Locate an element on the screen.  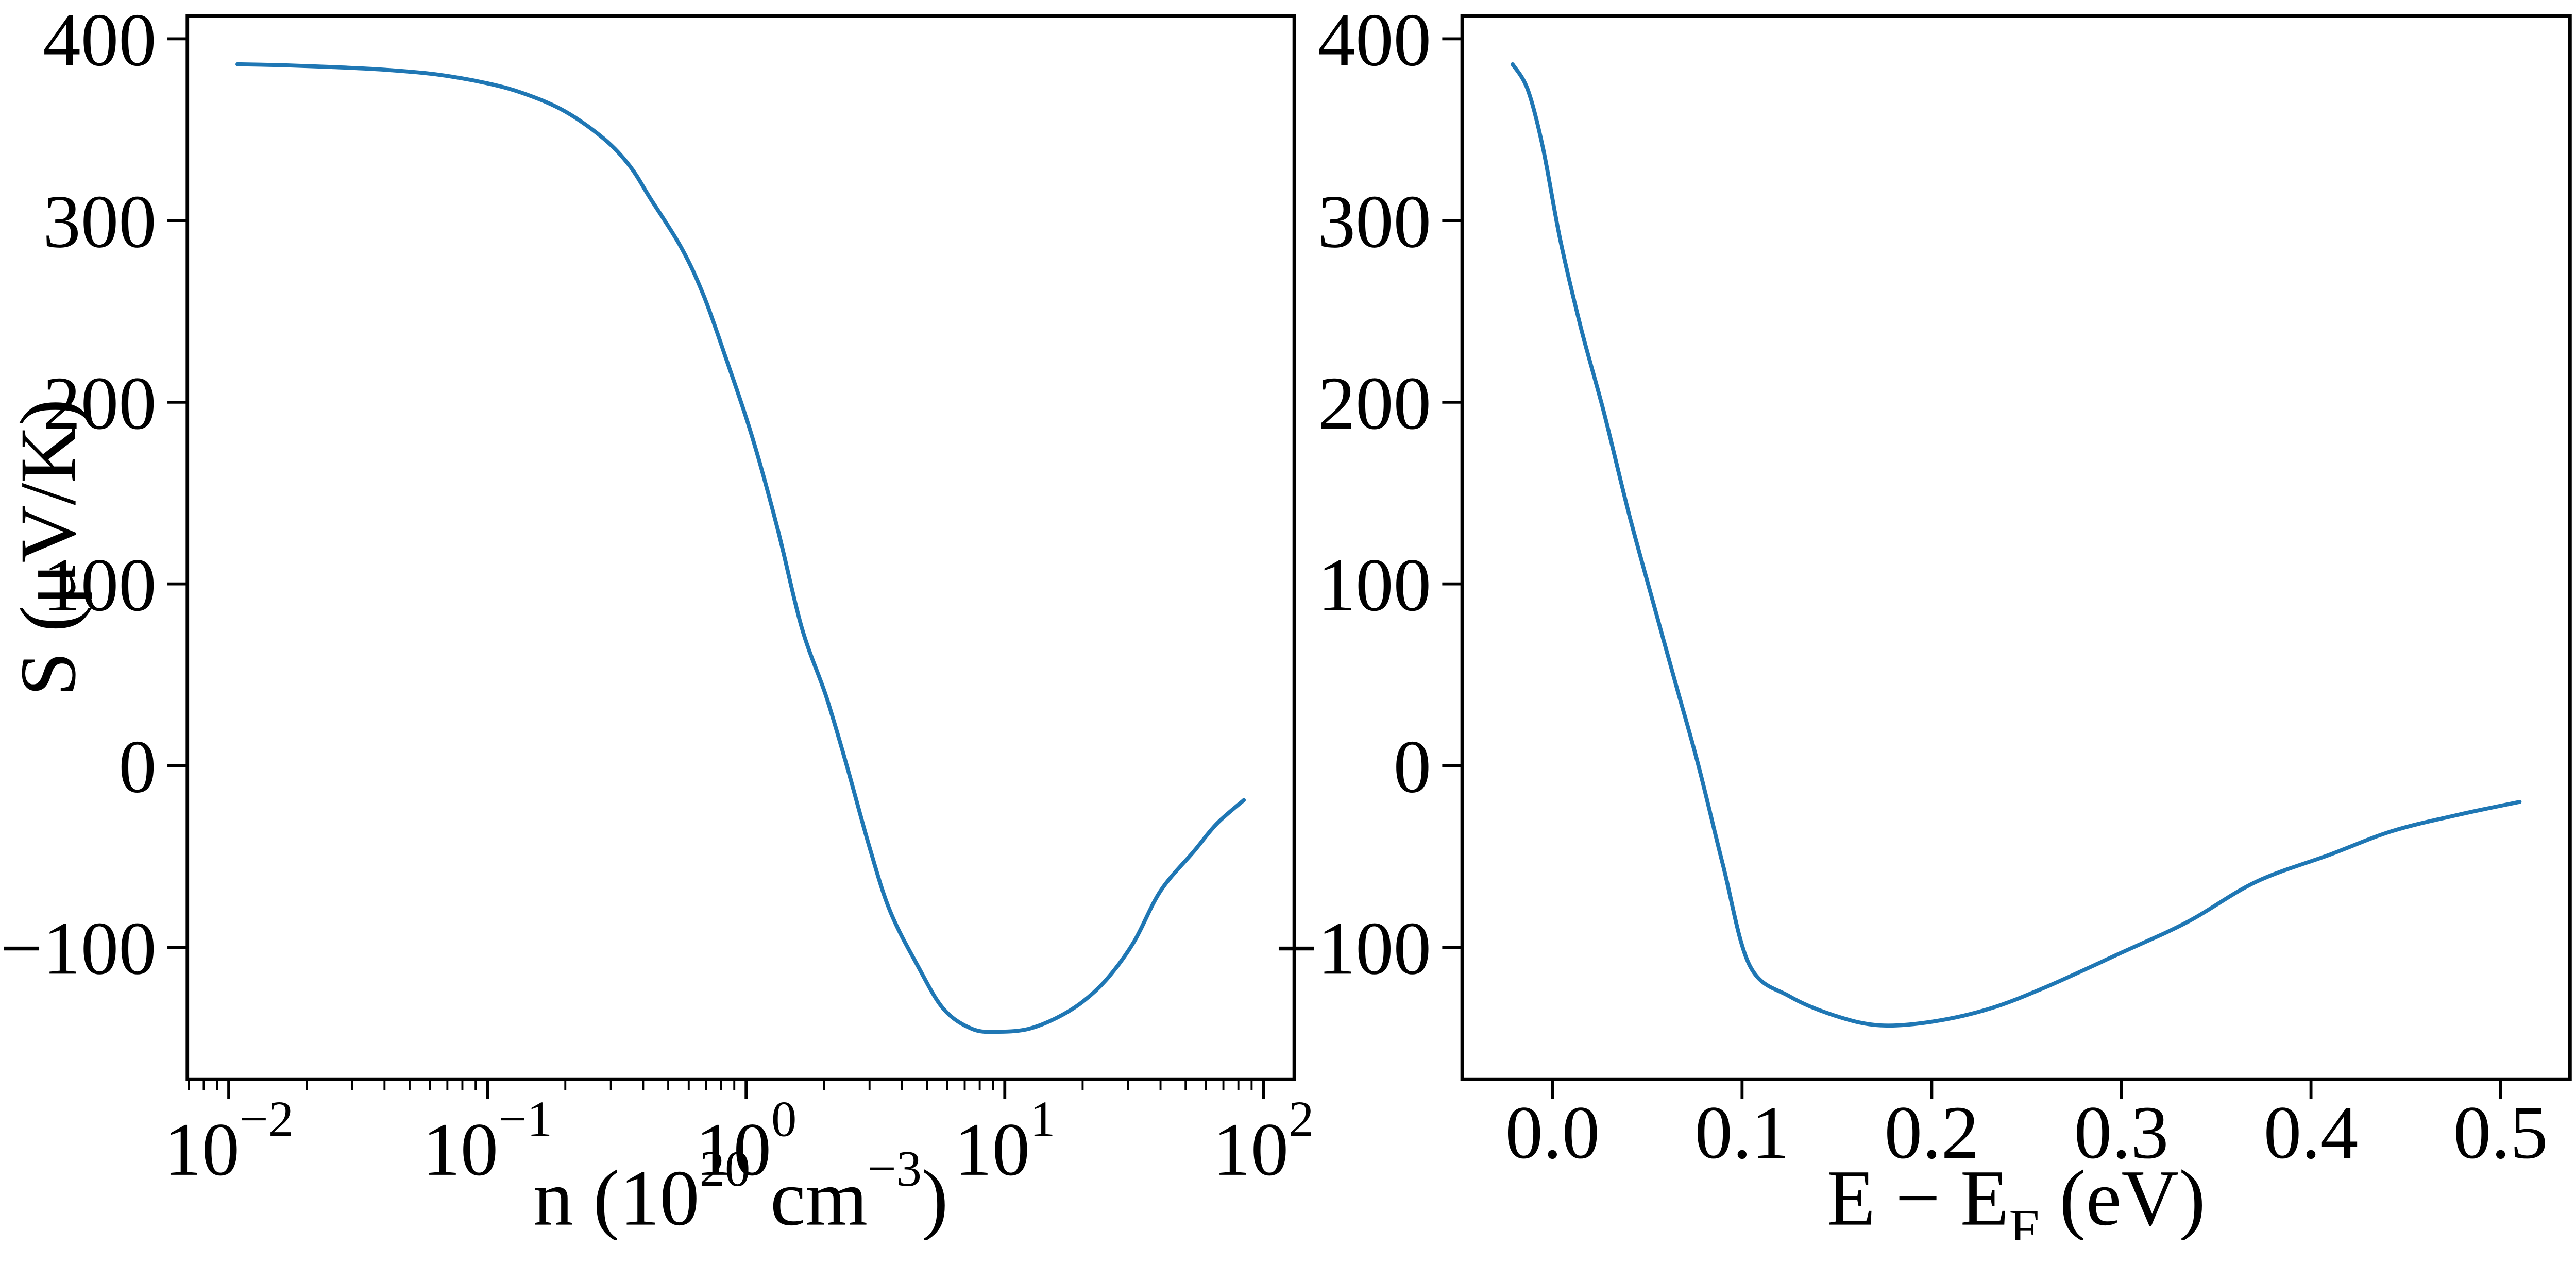
x-tick-label: 101​ is located at coordinates (1004, 1141).